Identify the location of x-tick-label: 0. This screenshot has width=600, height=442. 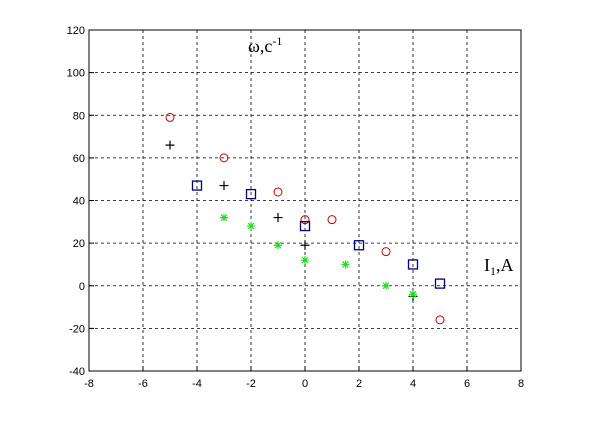
(305, 384).